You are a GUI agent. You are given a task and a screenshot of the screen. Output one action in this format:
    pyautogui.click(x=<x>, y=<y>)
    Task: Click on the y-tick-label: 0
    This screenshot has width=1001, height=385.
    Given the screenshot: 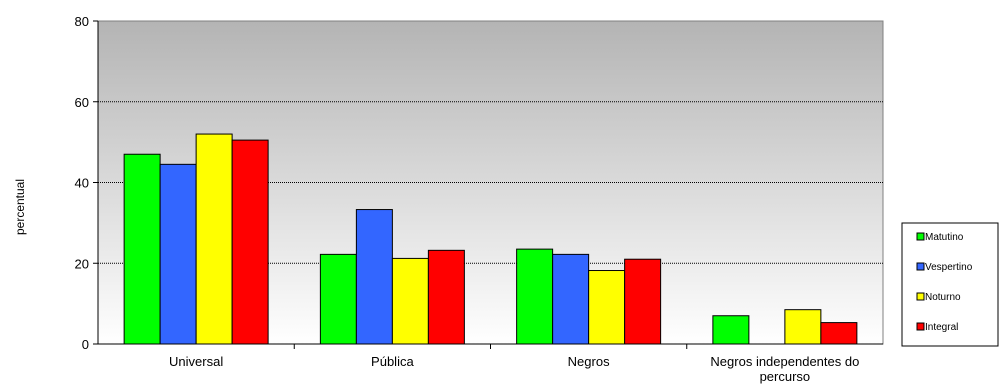 What is the action you would take?
    pyautogui.click(x=85, y=344)
    